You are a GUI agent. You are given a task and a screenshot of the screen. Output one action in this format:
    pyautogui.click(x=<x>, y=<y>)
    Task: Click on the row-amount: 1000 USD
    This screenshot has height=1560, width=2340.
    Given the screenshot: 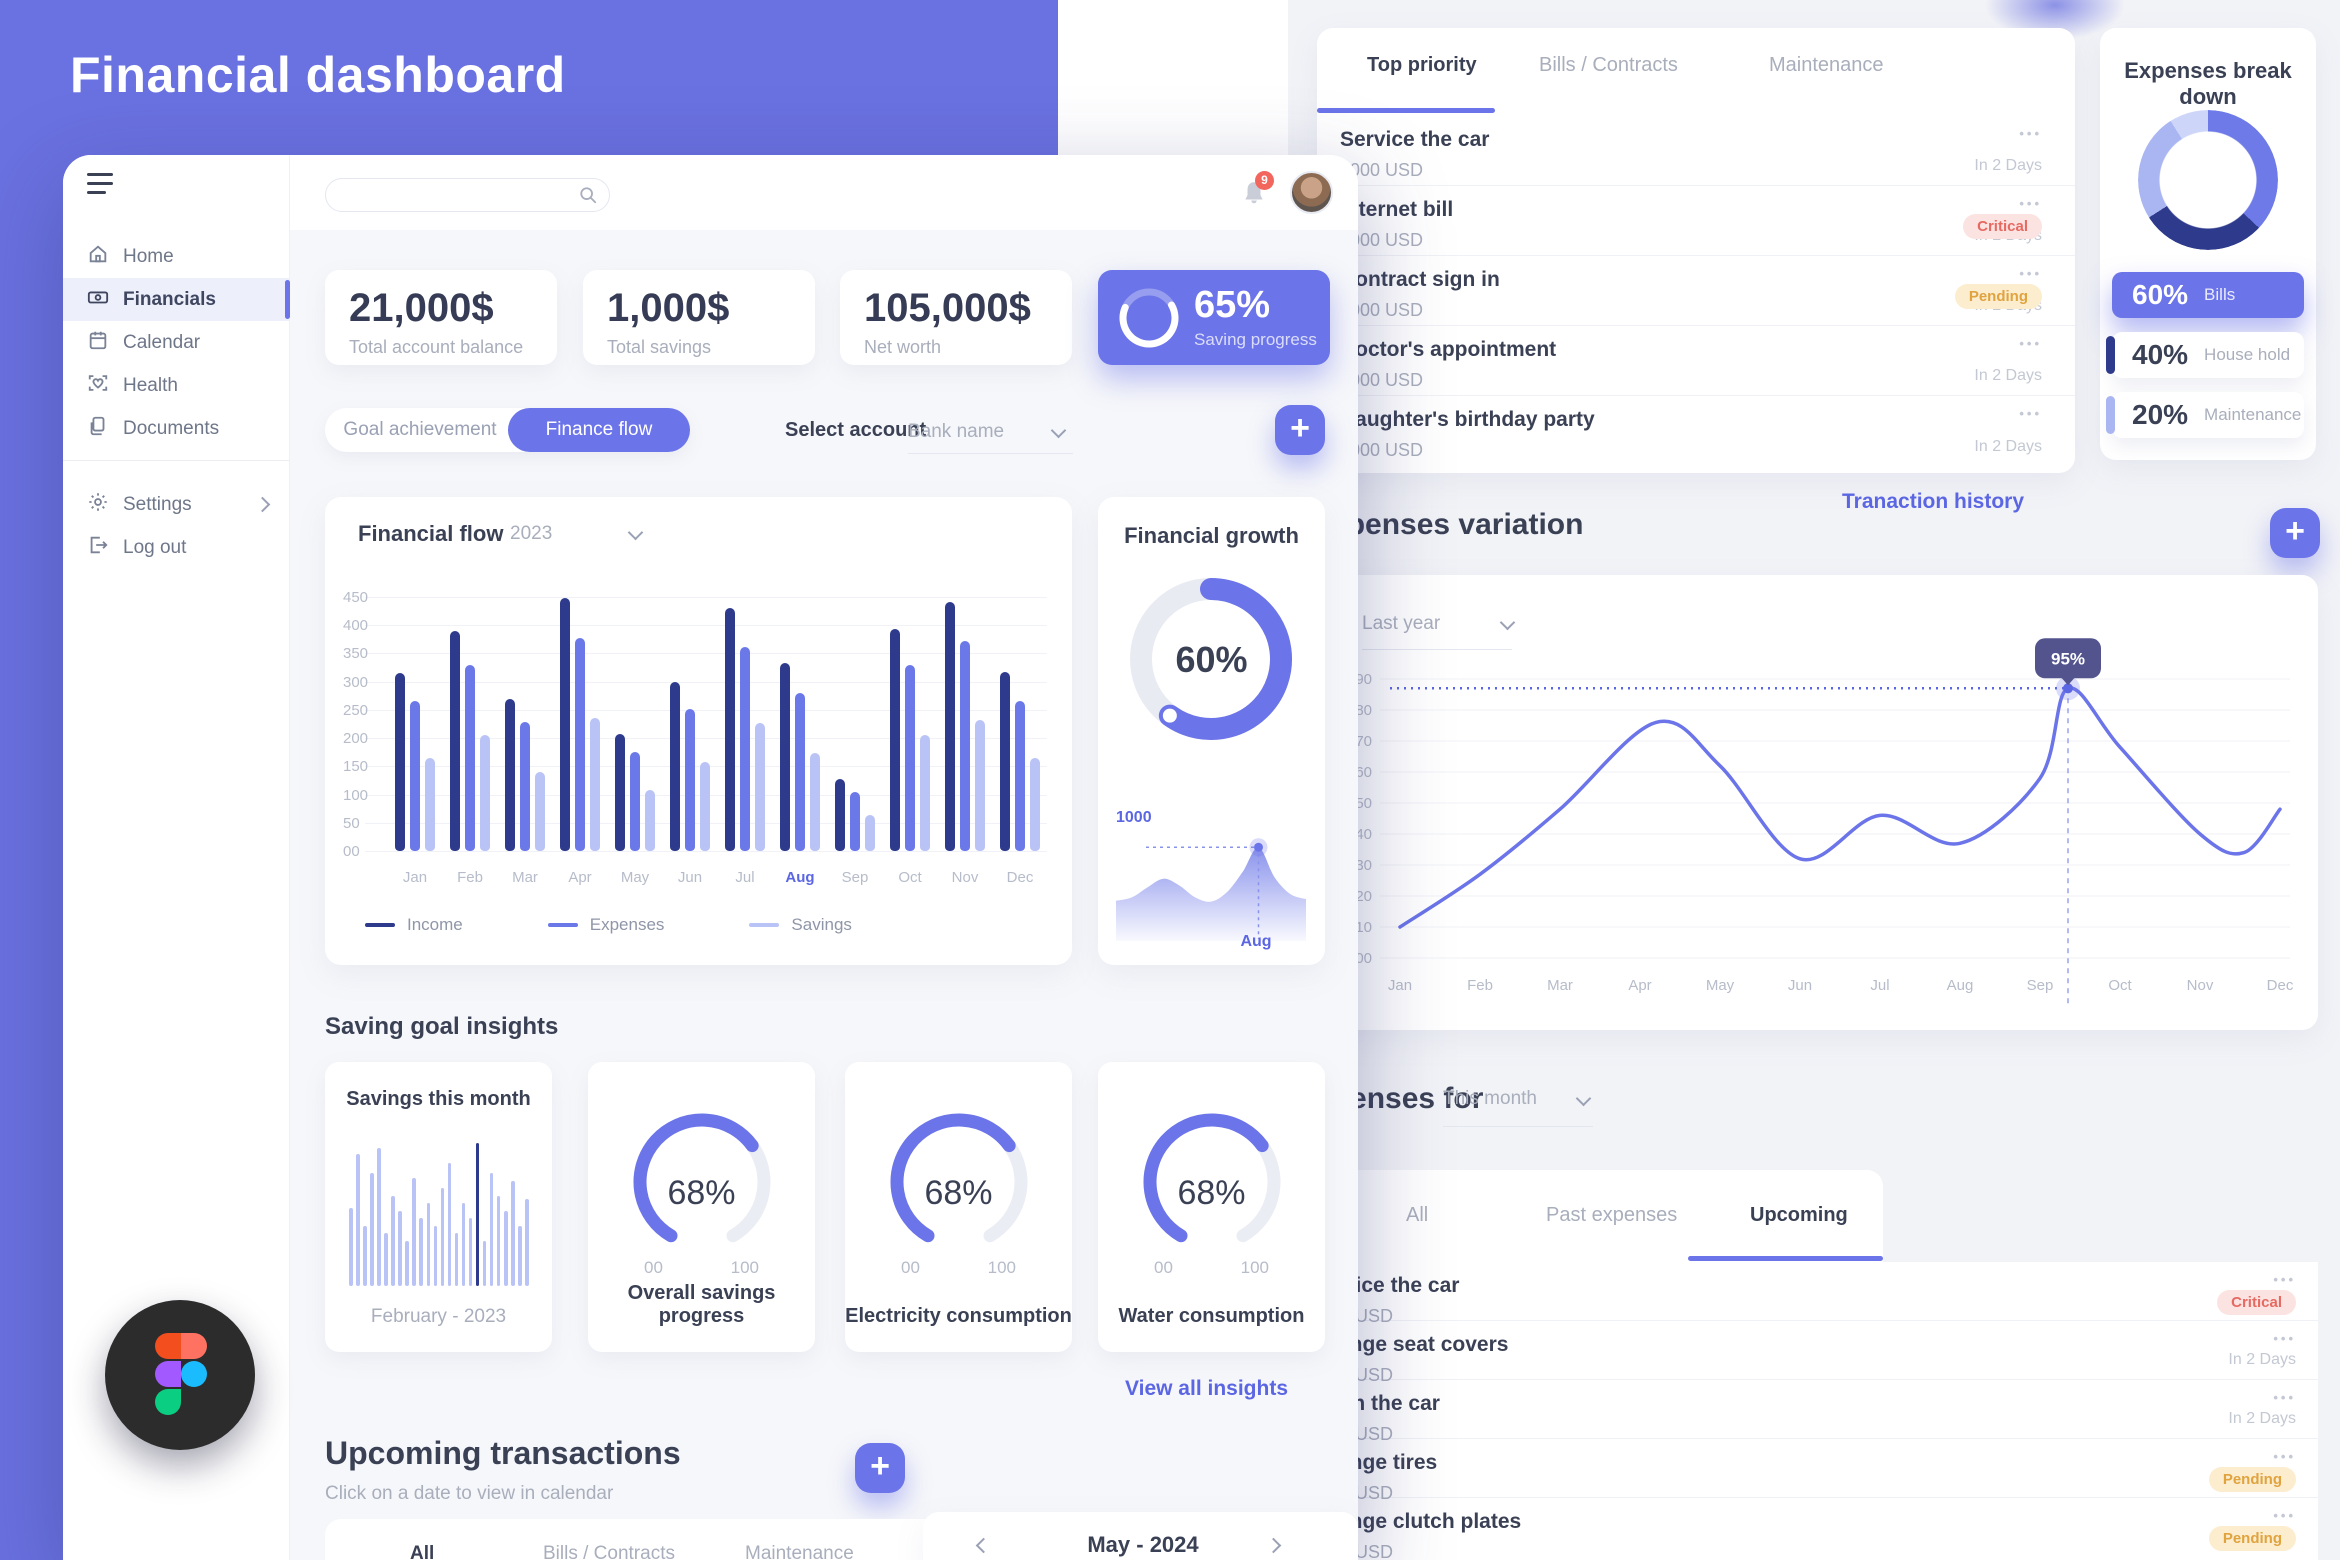 What is the action you would take?
    pyautogui.click(x=1382, y=450)
    